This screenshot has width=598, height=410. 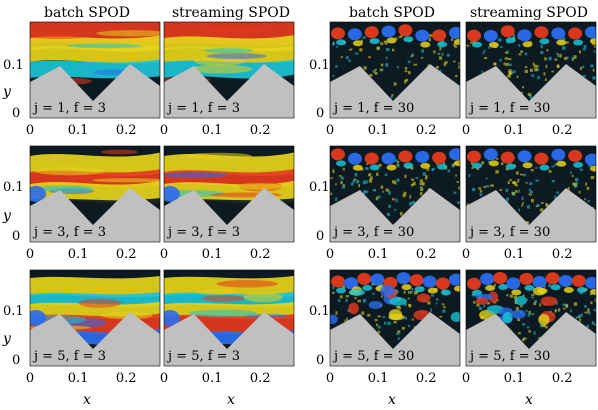 I want to click on column-title-batch-high: batch SPOD, so click(x=392, y=13).